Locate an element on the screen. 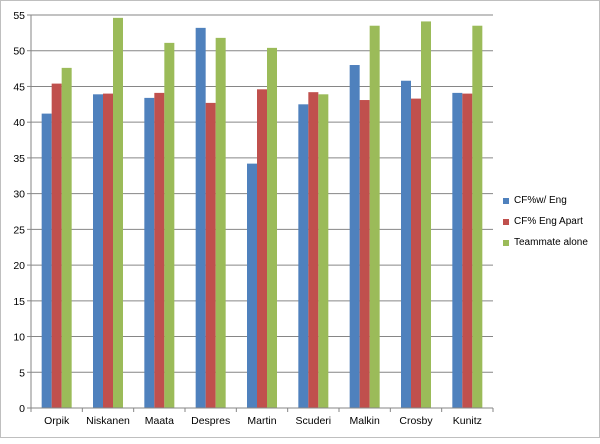 The height and width of the screenshot is (444, 600). y-tick-label: 50 is located at coordinates (19, 52).